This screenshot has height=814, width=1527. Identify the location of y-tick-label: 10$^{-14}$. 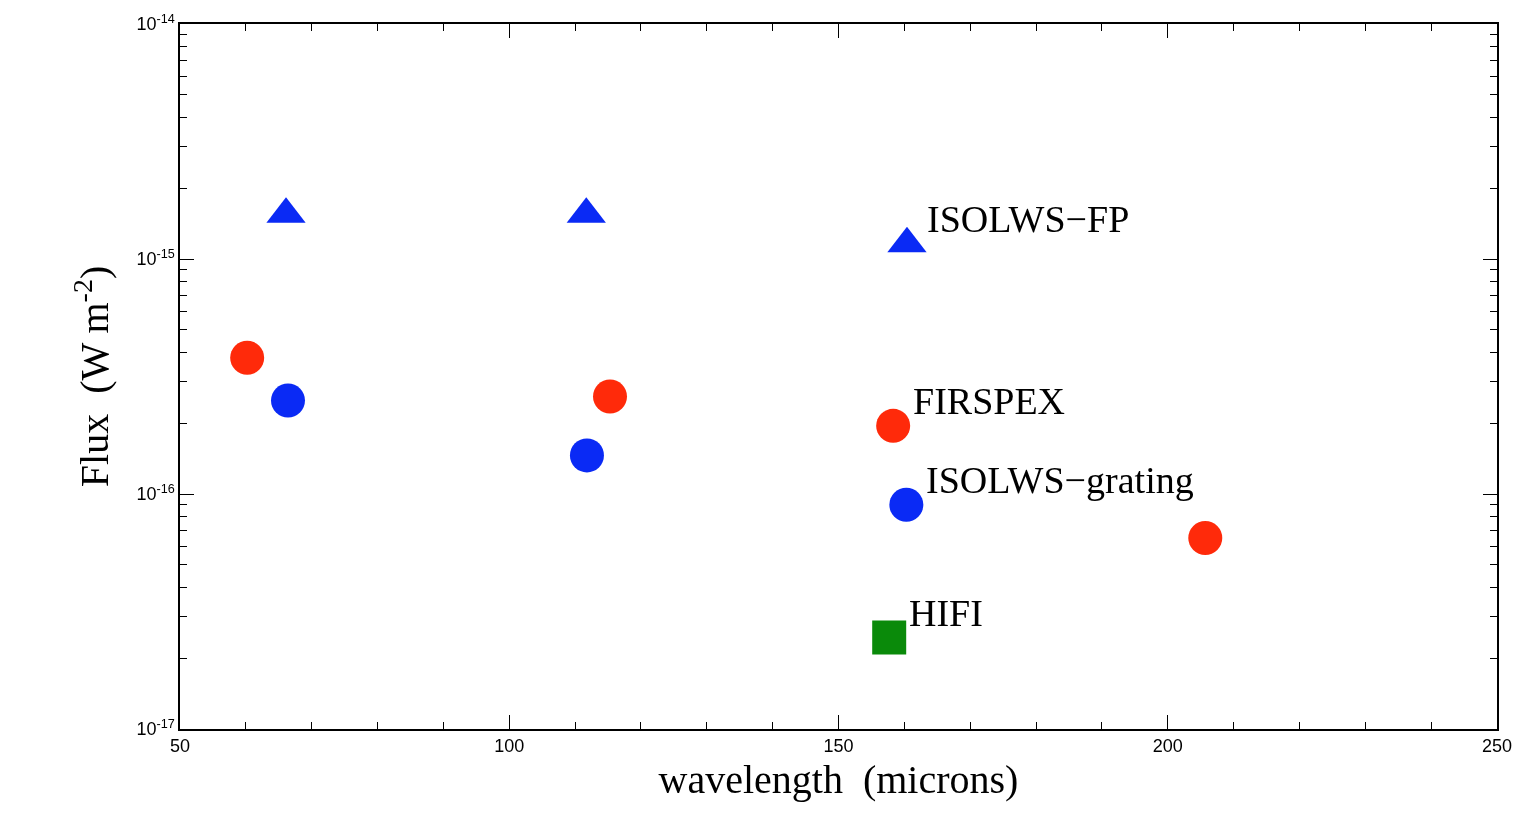
(155, 23).